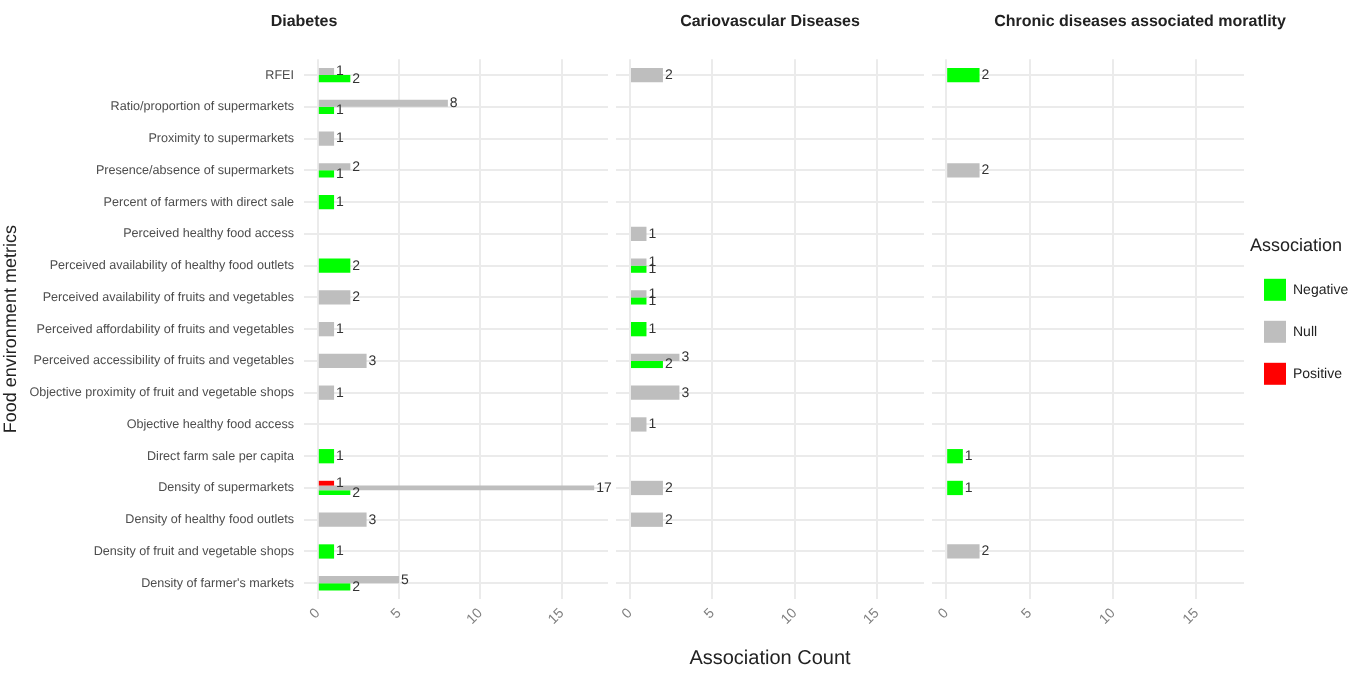 Image resolution: width=1356 pixels, height=686 pixels. I want to click on chart-title: Cariovascular Diseases, so click(770, 21).